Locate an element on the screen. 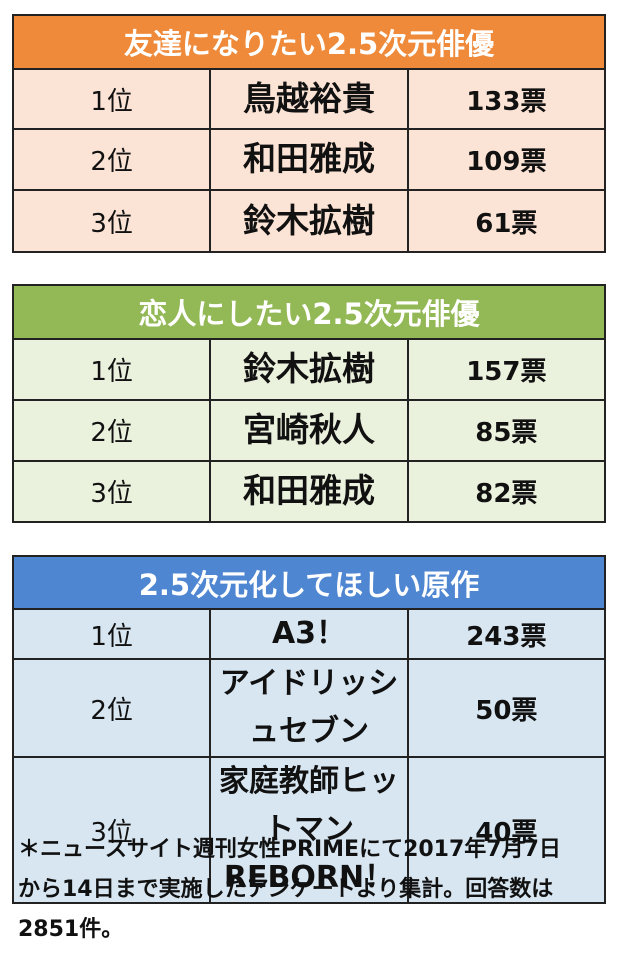 This screenshot has height=956, width=620. header-row: 恋人にしたい2.5次元俳優 is located at coordinates (309, 312).